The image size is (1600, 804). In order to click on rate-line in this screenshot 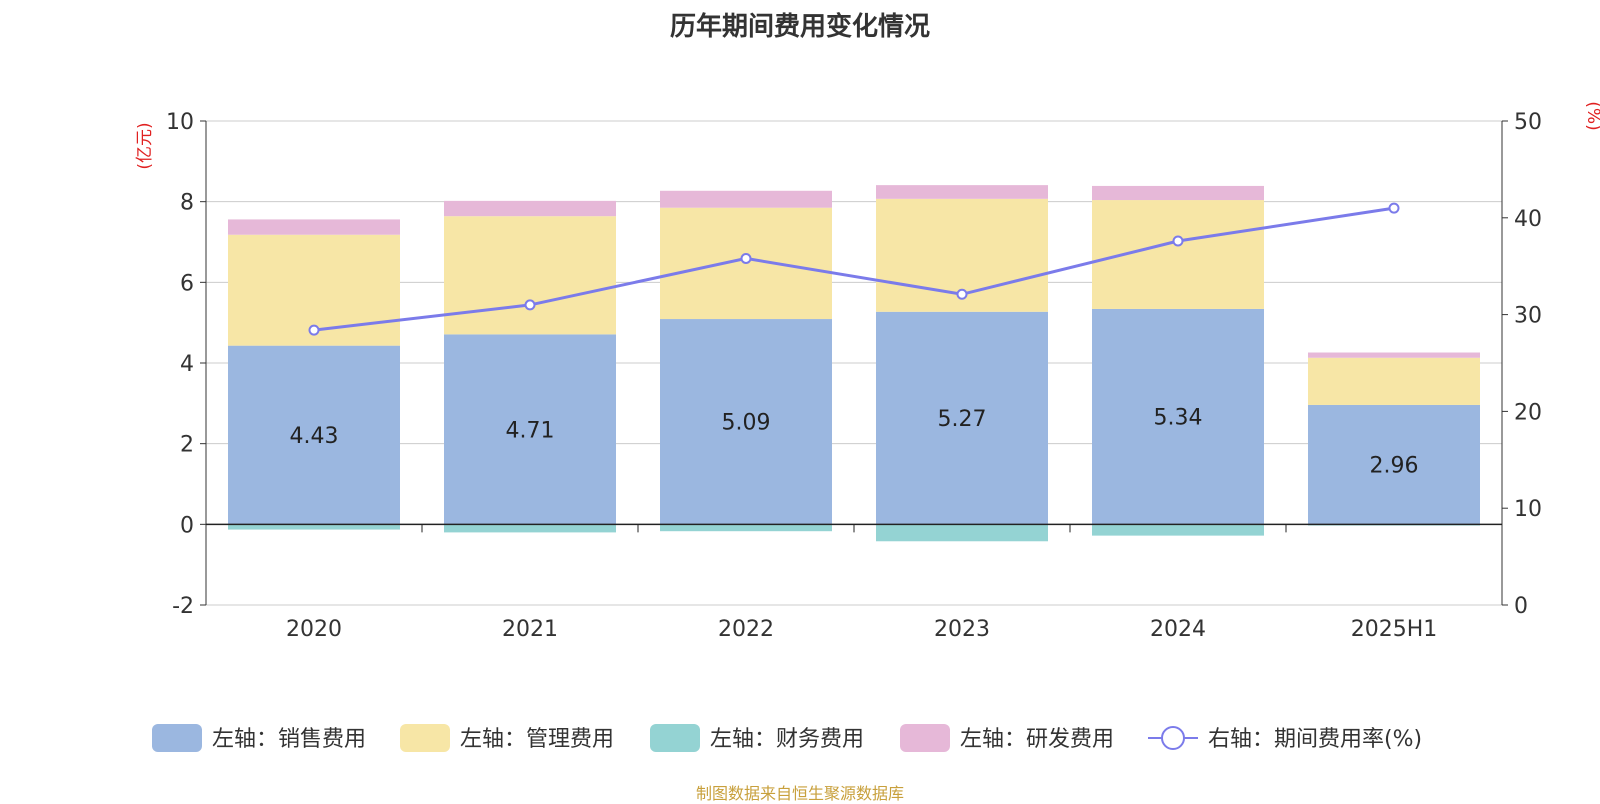, I will do `click(854, 269)`.